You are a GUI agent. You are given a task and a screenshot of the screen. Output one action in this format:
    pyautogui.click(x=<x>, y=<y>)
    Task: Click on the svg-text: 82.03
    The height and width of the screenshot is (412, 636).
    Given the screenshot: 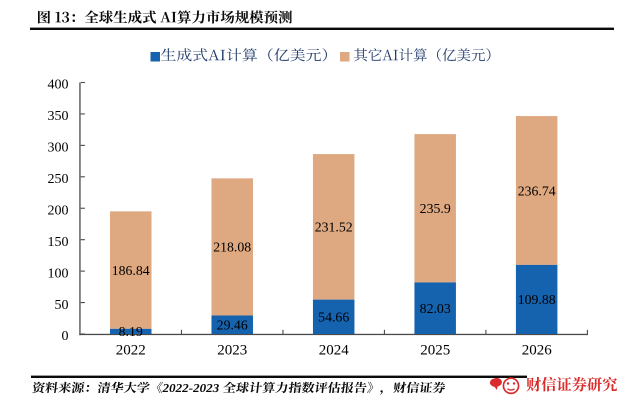 What is the action you would take?
    pyautogui.click(x=435, y=308)
    